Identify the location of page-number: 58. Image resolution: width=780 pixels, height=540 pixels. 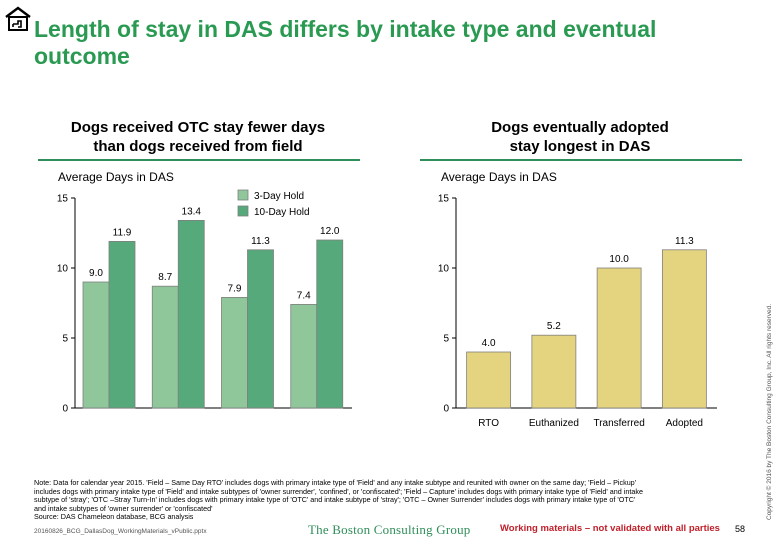
(740, 529).